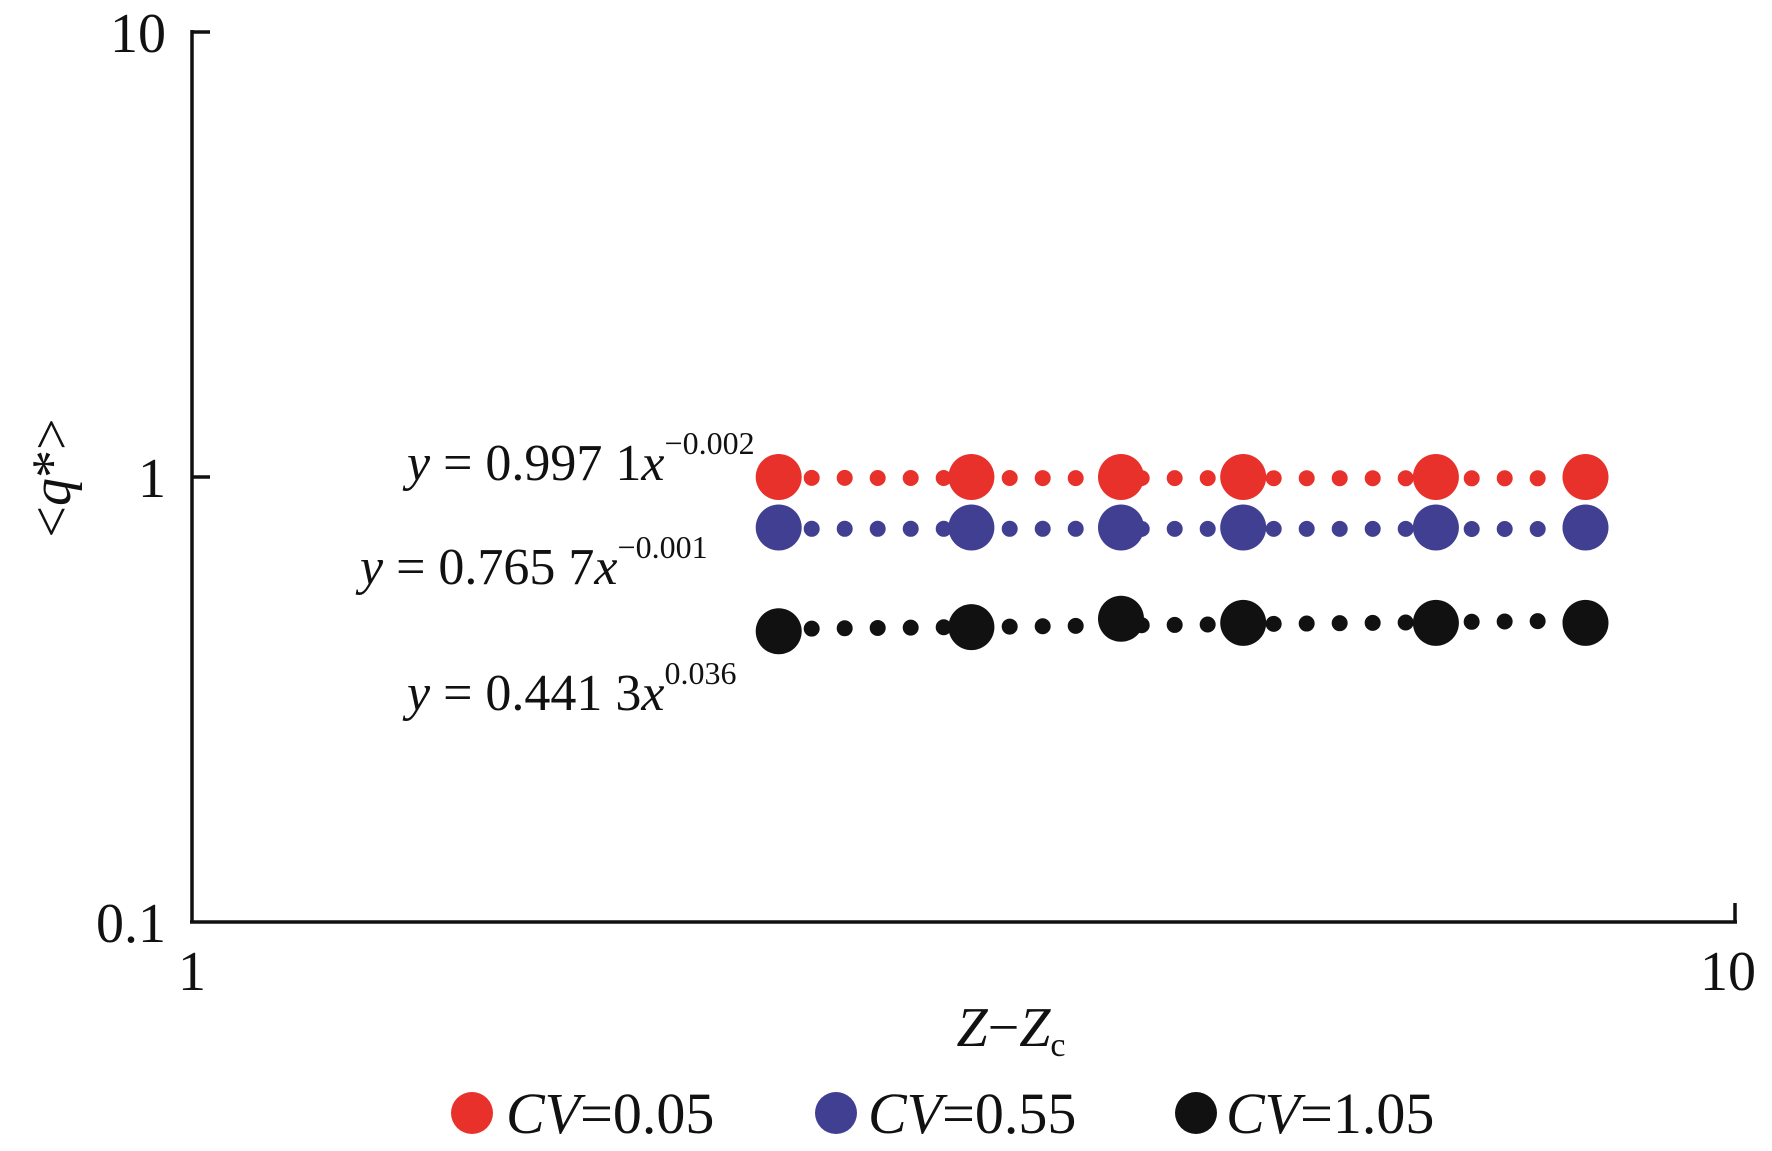 This screenshot has width=1772, height=1151. What do you see at coordinates (1728, 972) in the screenshot?
I see `x-tick-label: 10` at bounding box center [1728, 972].